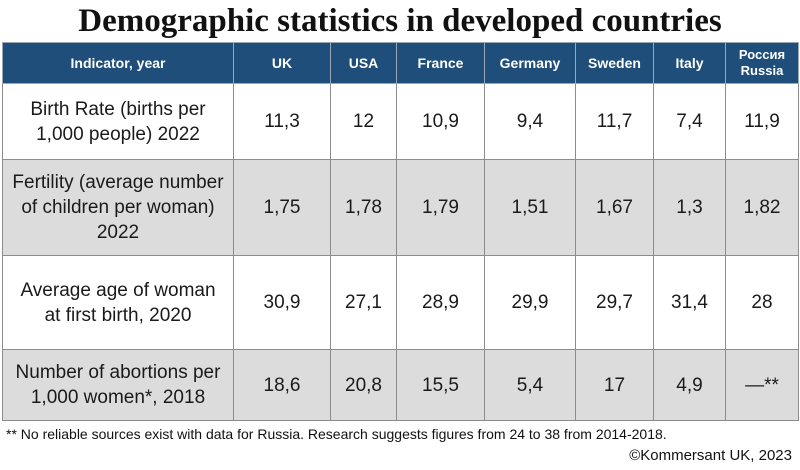 This screenshot has height=470, width=800. Describe the element at coordinates (440, 207) in the screenshot. I see `cell-value: 1,79` at that location.